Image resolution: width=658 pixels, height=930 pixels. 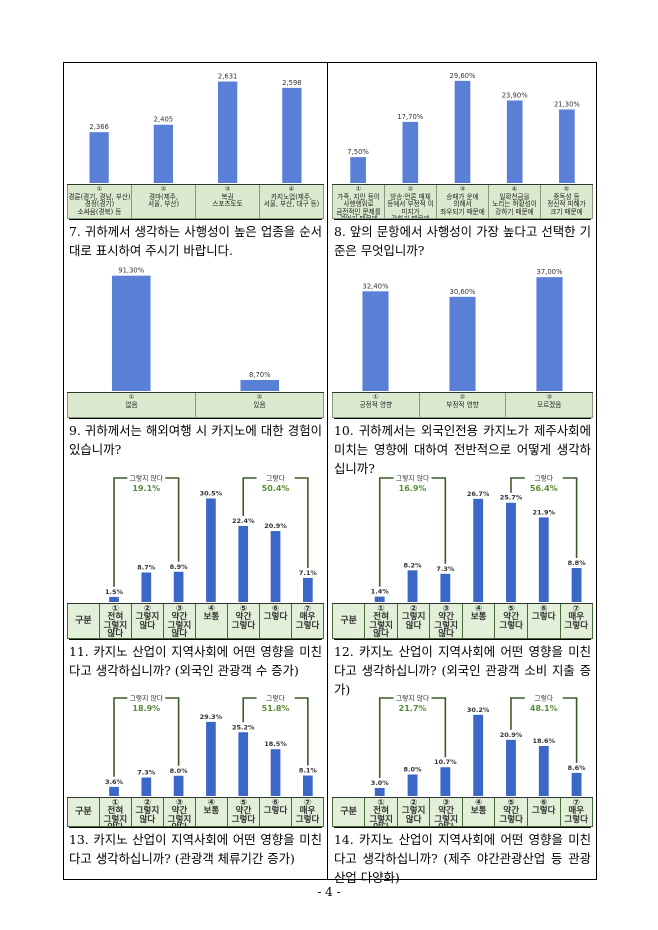 I want to click on bar-value-label: 2,405, so click(x=163, y=120).